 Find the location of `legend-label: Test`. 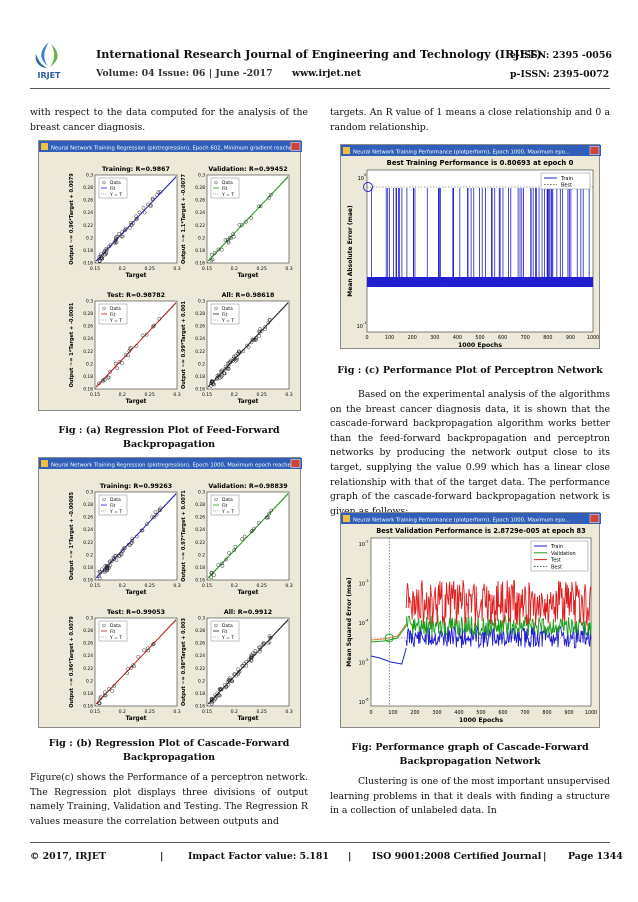

legend-label: Test is located at coordinates (555, 561).